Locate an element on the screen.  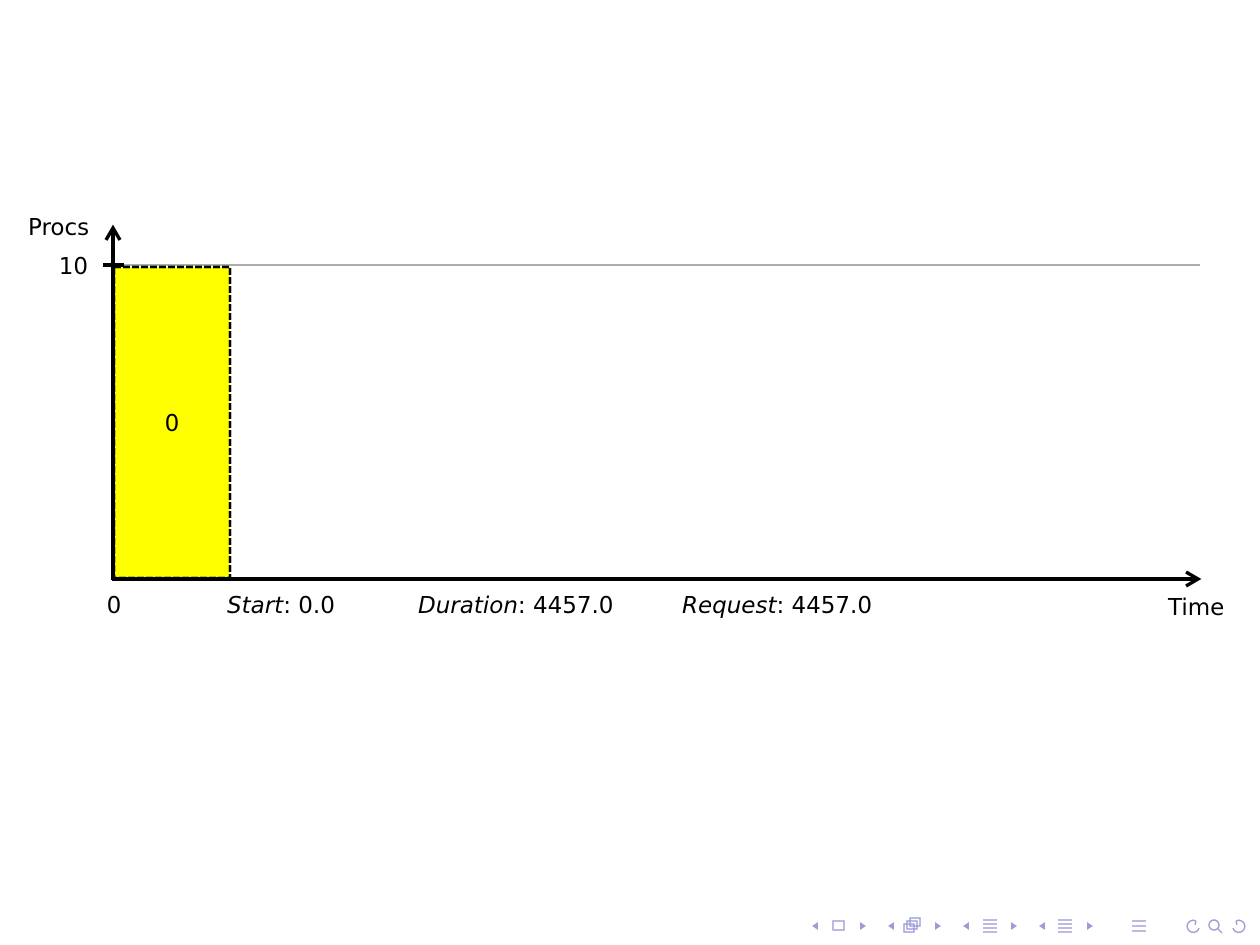
duration-value: : 4457.0 is located at coordinates (566, 606).